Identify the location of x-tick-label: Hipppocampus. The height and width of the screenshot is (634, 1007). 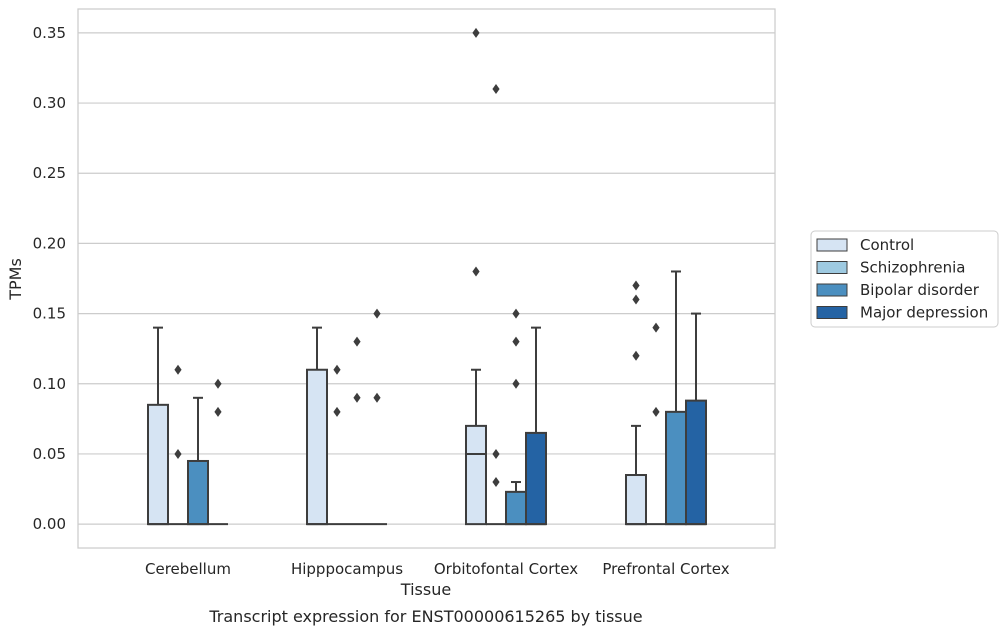
(347, 569).